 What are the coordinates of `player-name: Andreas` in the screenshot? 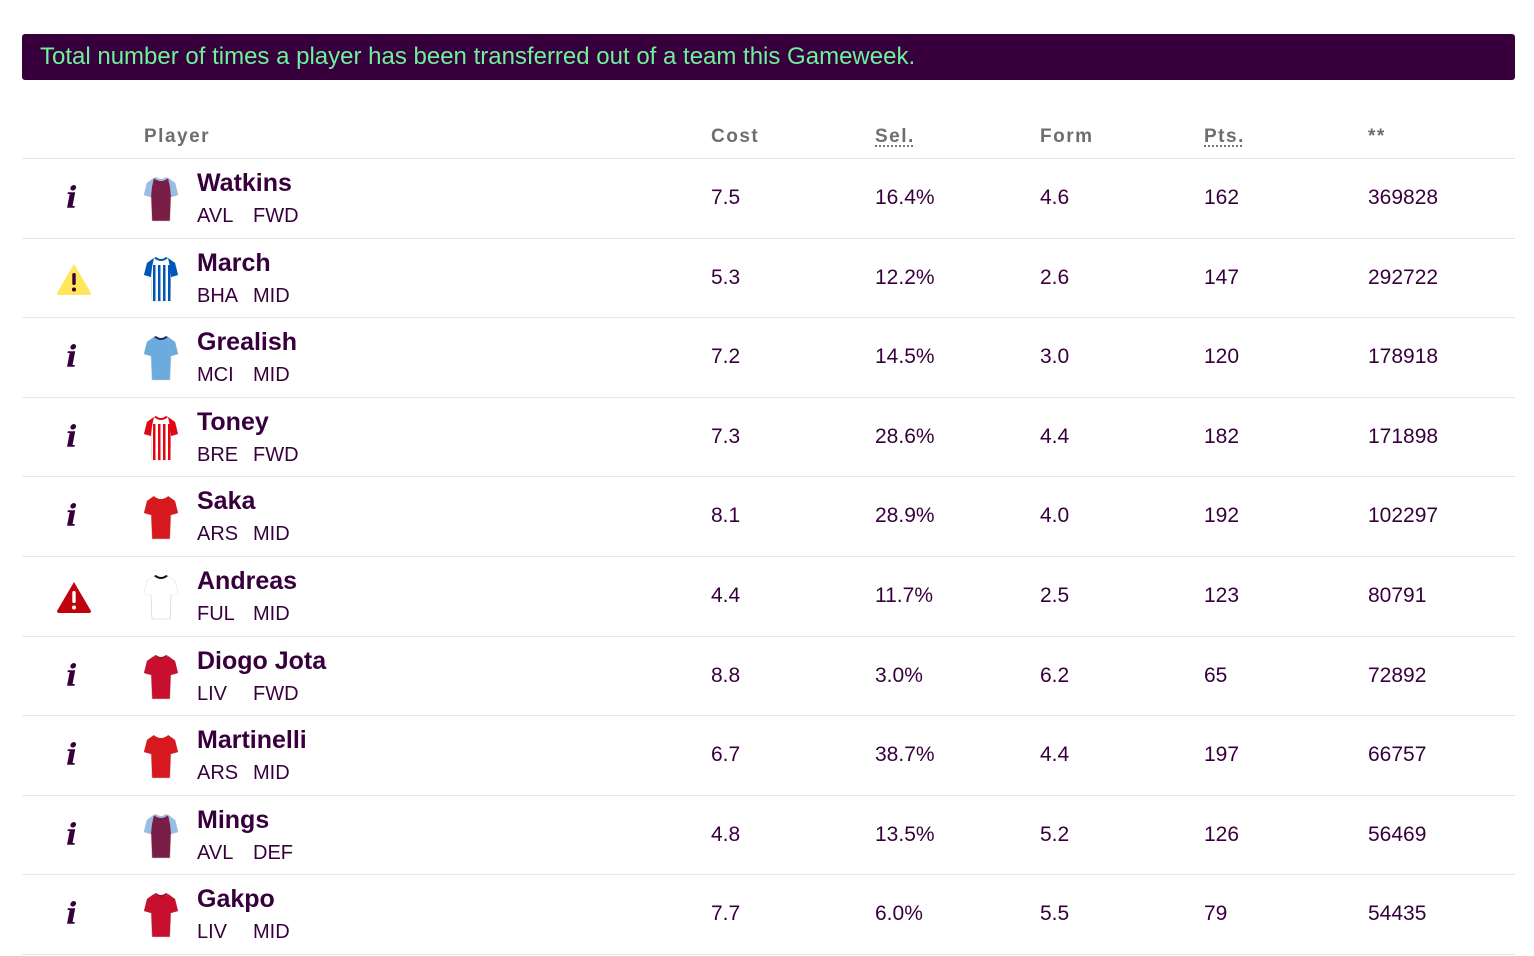 It's located at (247, 580).